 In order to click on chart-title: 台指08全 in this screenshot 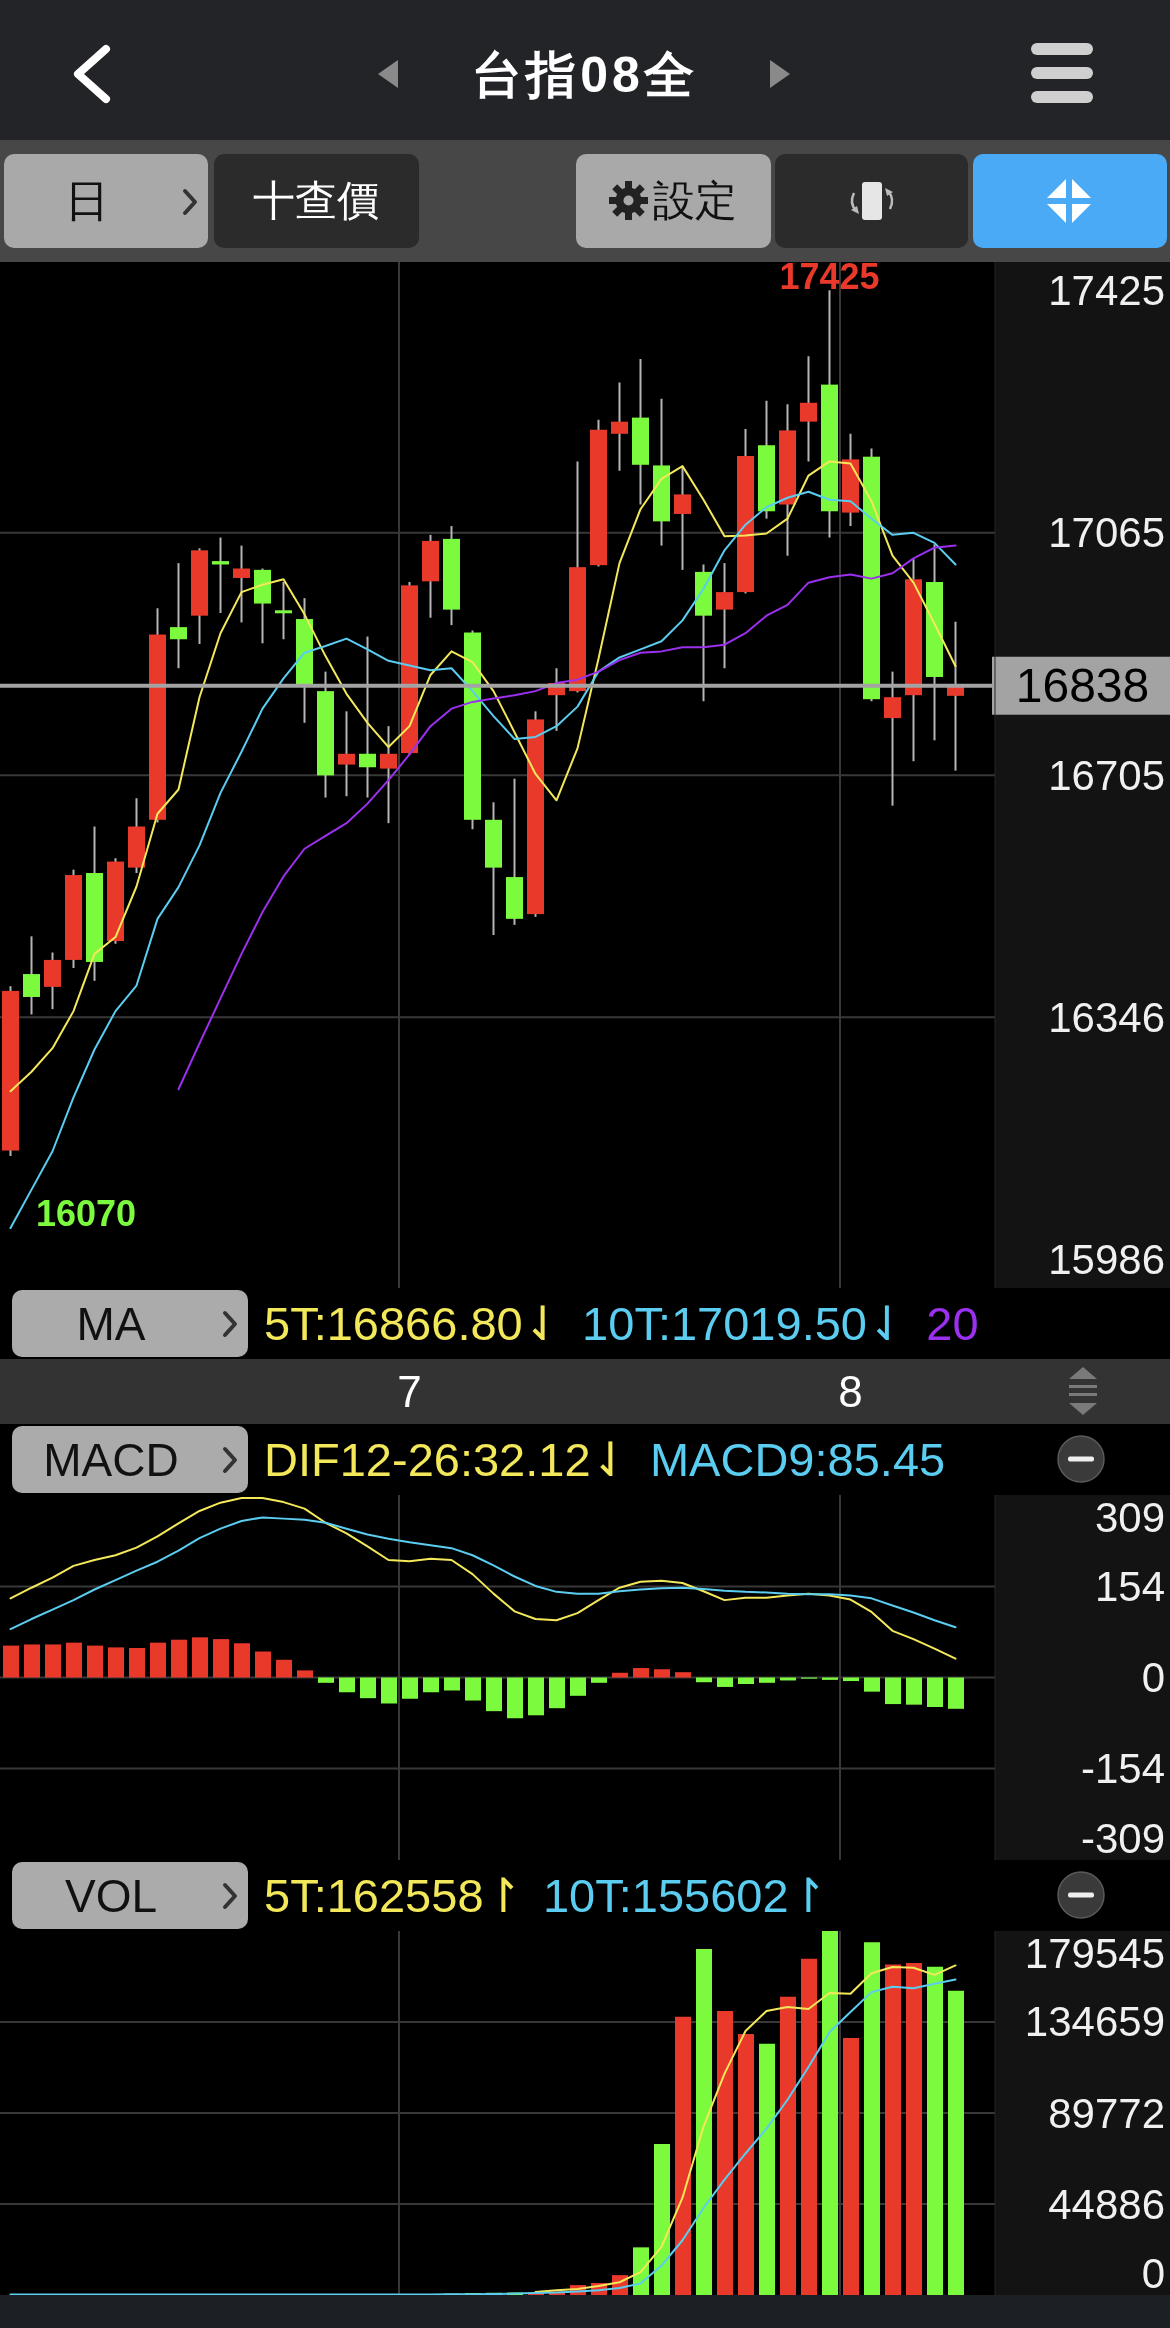, I will do `click(585, 75)`.